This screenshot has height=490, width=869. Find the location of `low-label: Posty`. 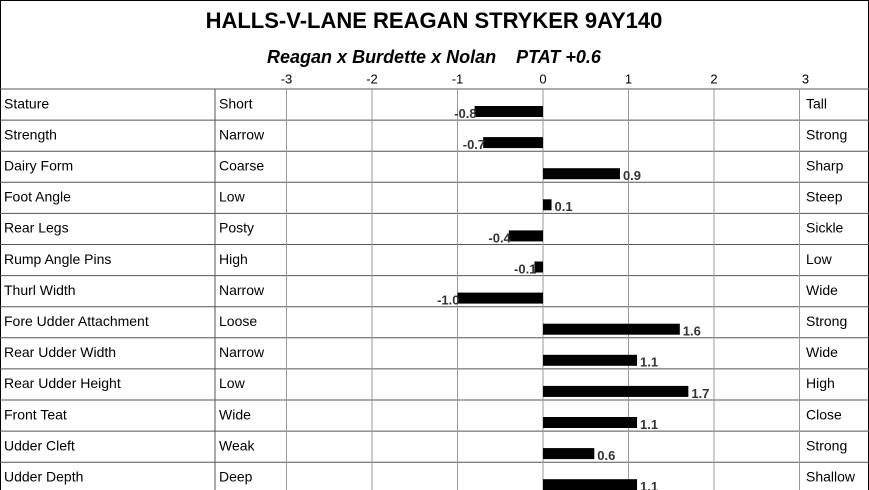

low-label: Posty is located at coordinates (236, 228).